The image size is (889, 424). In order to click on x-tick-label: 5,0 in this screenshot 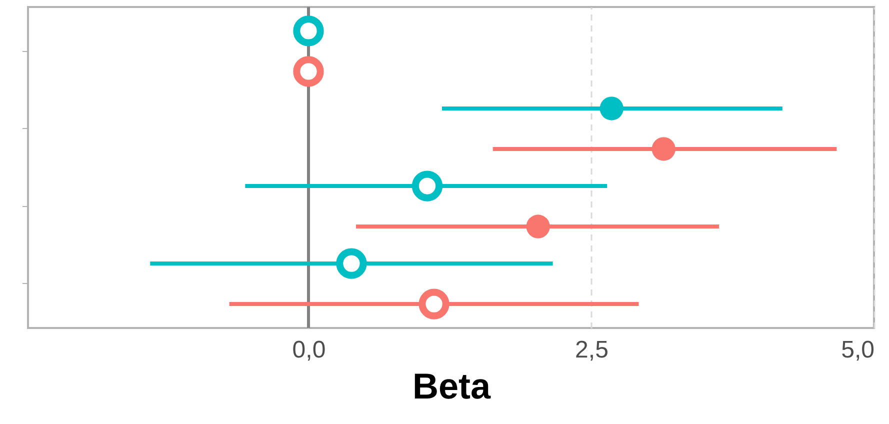, I will do `click(857, 350)`.